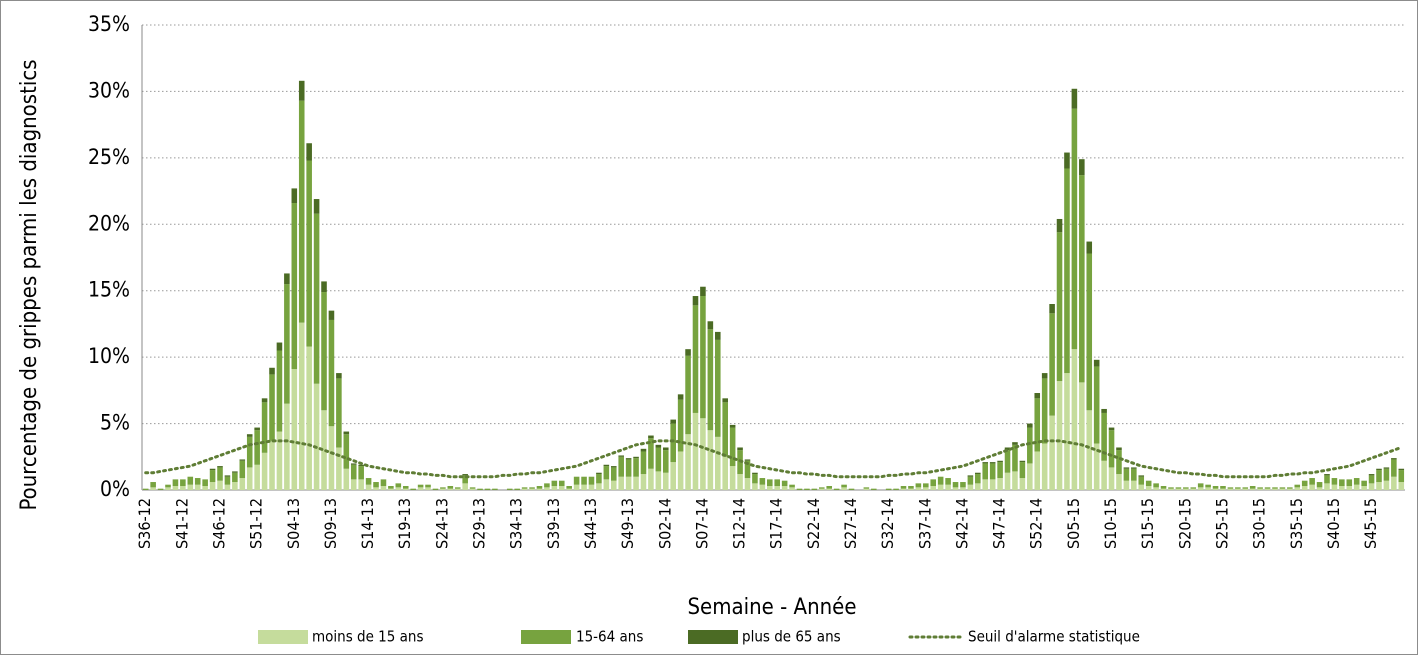 Image resolution: width=1418 pixels, height=655 pixels. What do you see at coordinates (1073, 523) in the screenshot?
I see `x-tick-label: S05-15` at bounding box center [1073, 523].